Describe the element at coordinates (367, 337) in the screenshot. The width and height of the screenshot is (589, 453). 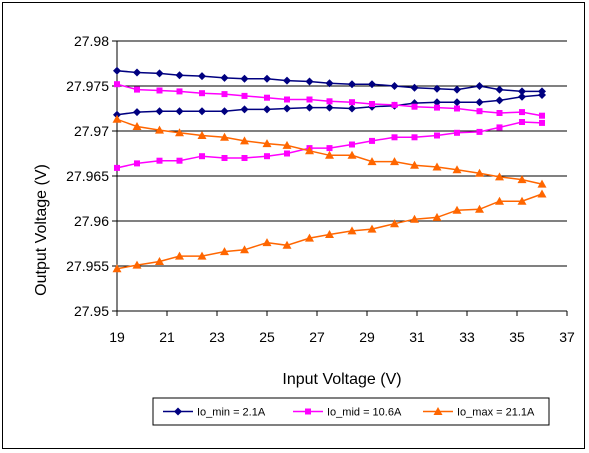
I see `x-tick-label: 29` at that location.